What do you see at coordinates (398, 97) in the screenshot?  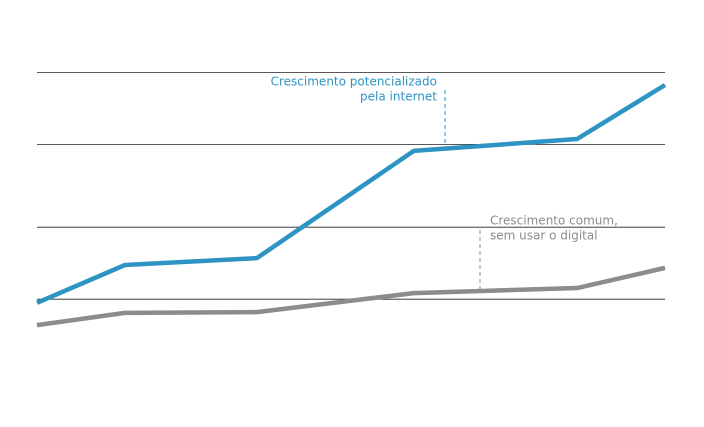 I see `annotation-text: pela internet` at bounding box center [398, 97].